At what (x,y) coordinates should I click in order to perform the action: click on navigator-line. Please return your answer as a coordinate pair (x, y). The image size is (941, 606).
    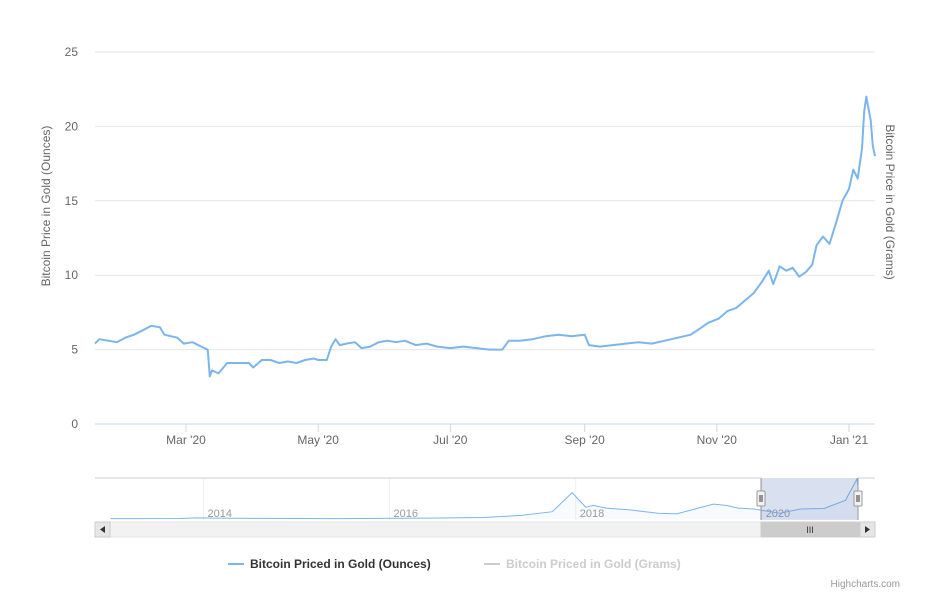
    Looking at the image, I should click on (484, 498).